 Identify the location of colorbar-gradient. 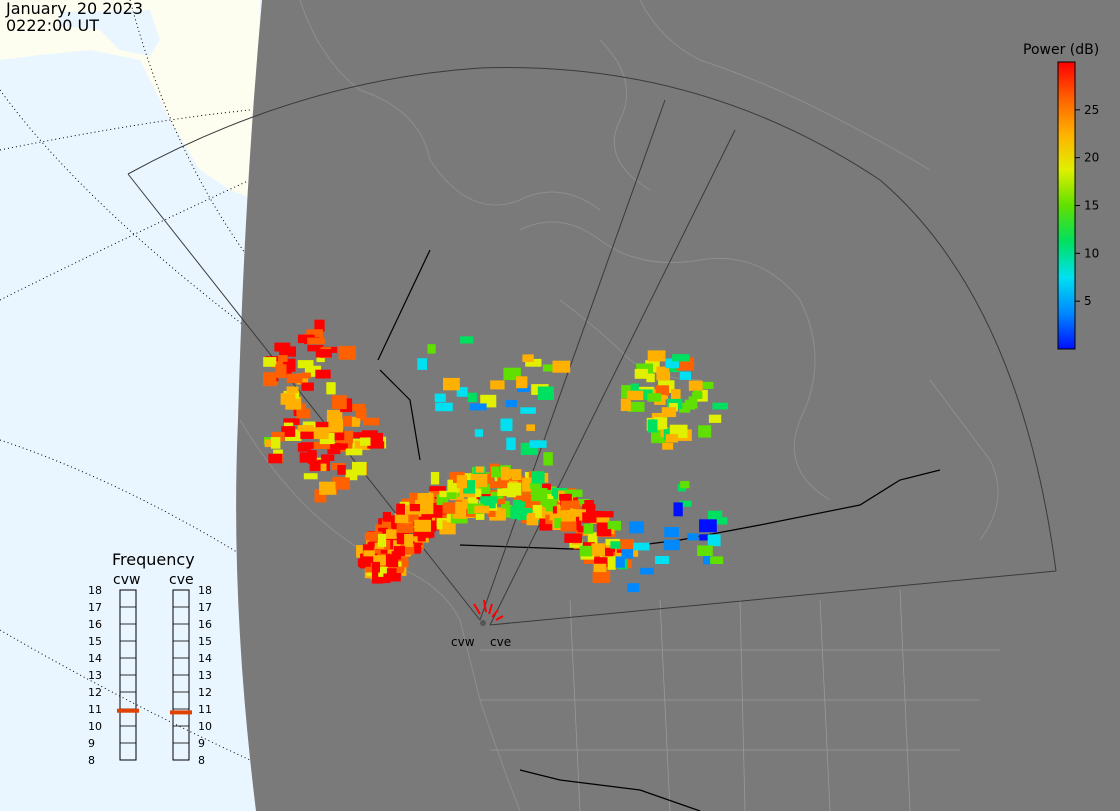
(1066, 205).